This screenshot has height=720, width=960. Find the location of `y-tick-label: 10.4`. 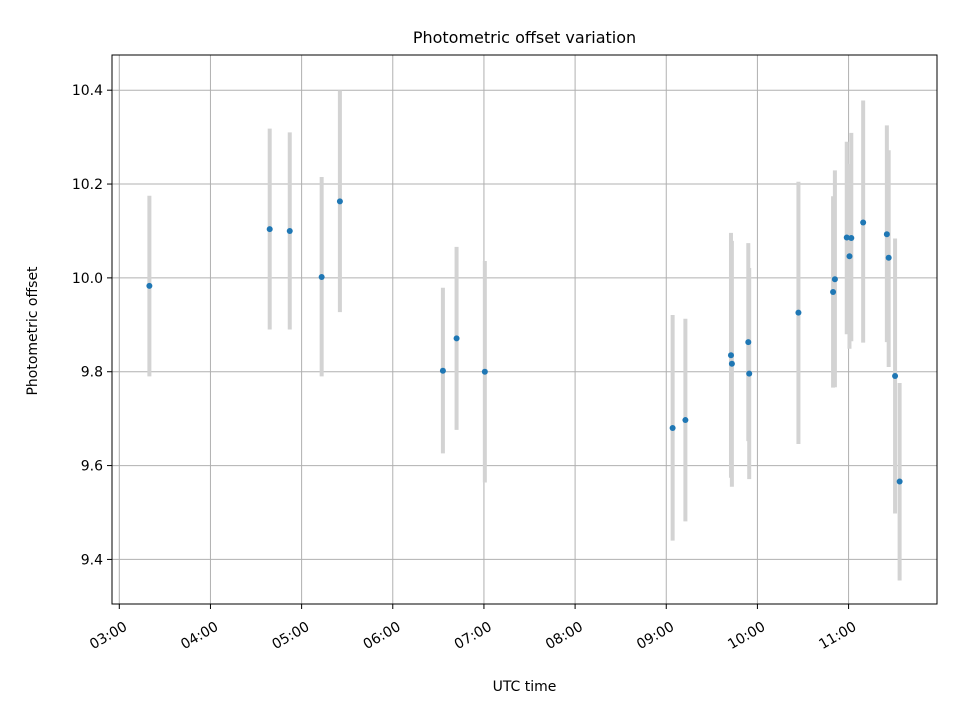

y-tick-label: 10.4 is located at coordinates (87, 91).